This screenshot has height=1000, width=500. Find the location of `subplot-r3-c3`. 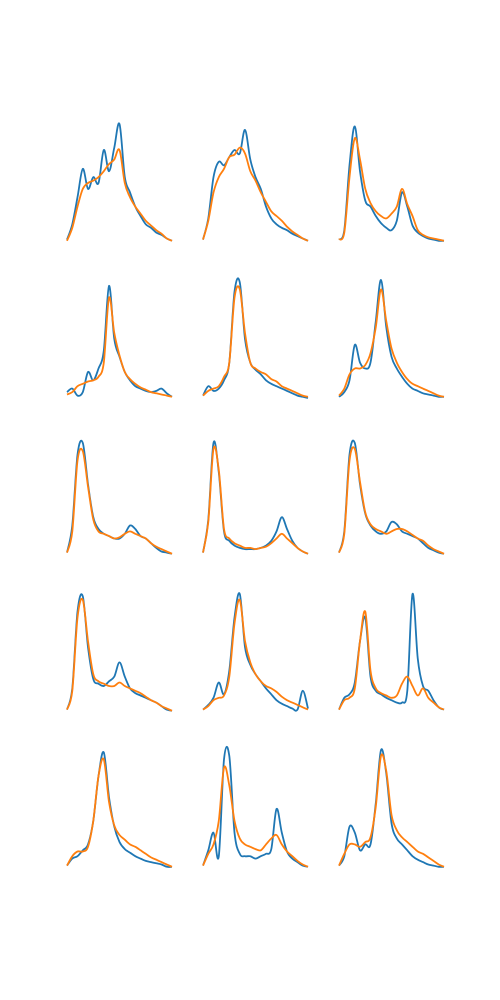

subplot-r3-c3 is located at coordinates (391, 497).